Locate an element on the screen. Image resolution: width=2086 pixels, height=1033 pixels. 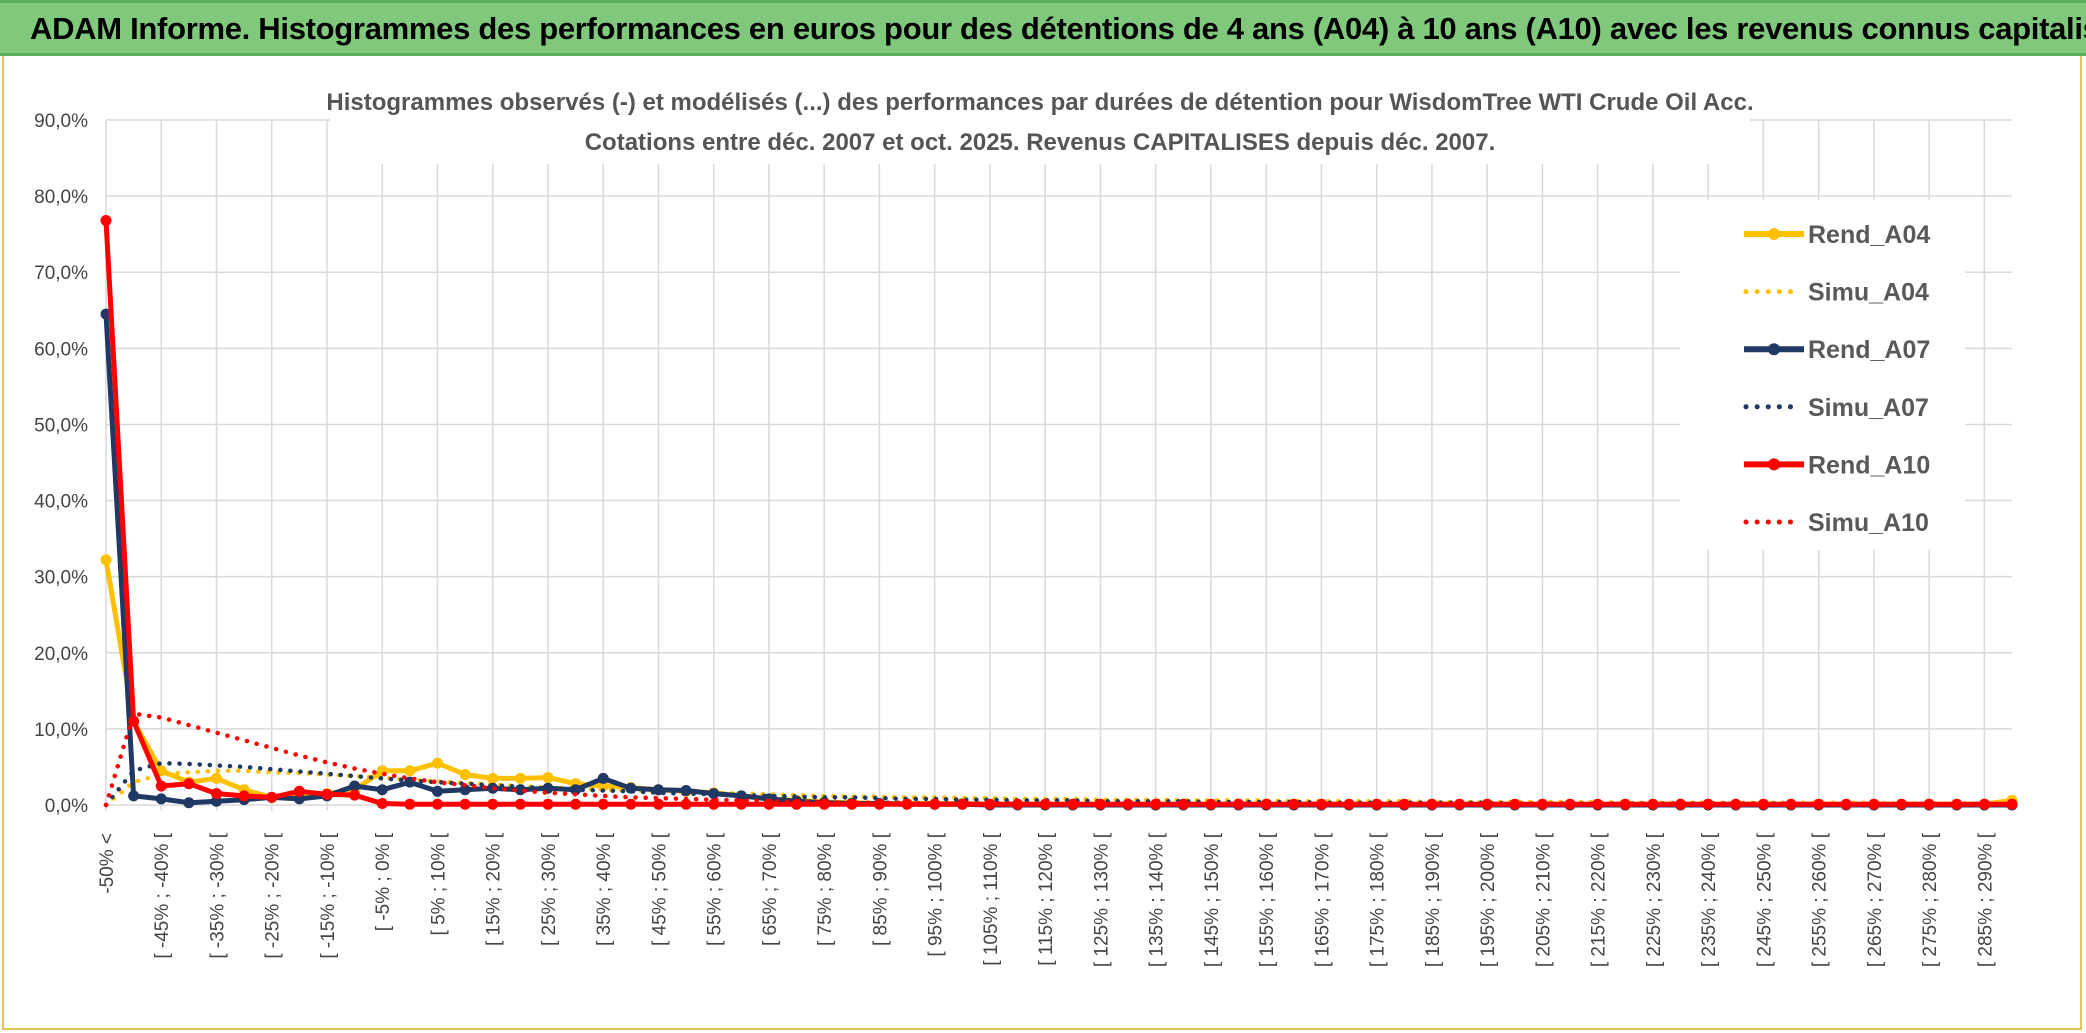
x-tick-label: [ 165% ; 170% [ is located at coordinates (1322, 899).